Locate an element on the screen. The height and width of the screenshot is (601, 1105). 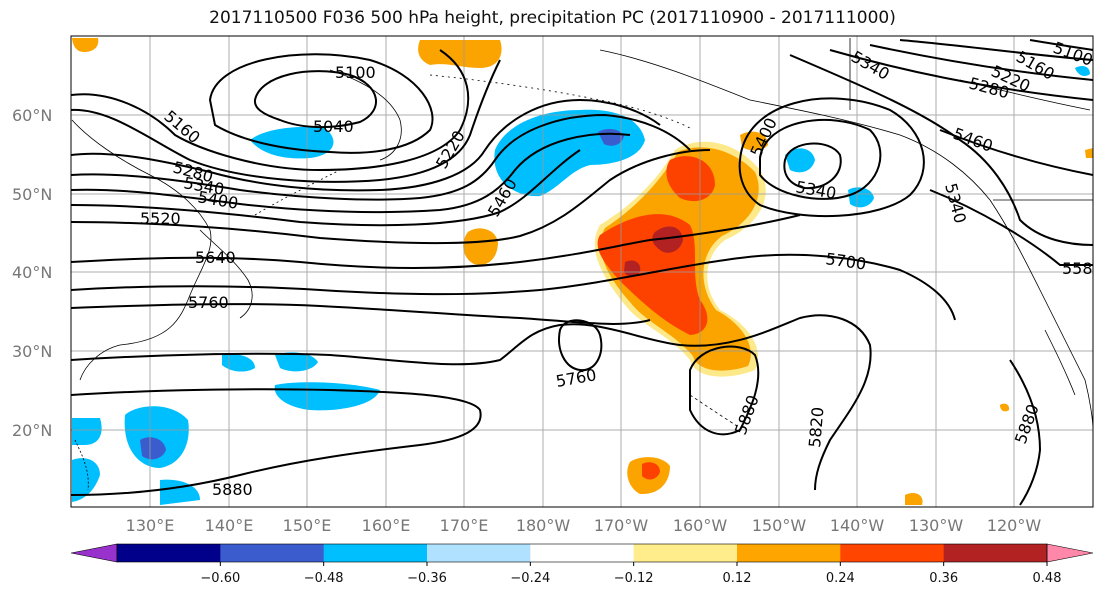
kamchatka-coast is located at coordinates (365, 115).